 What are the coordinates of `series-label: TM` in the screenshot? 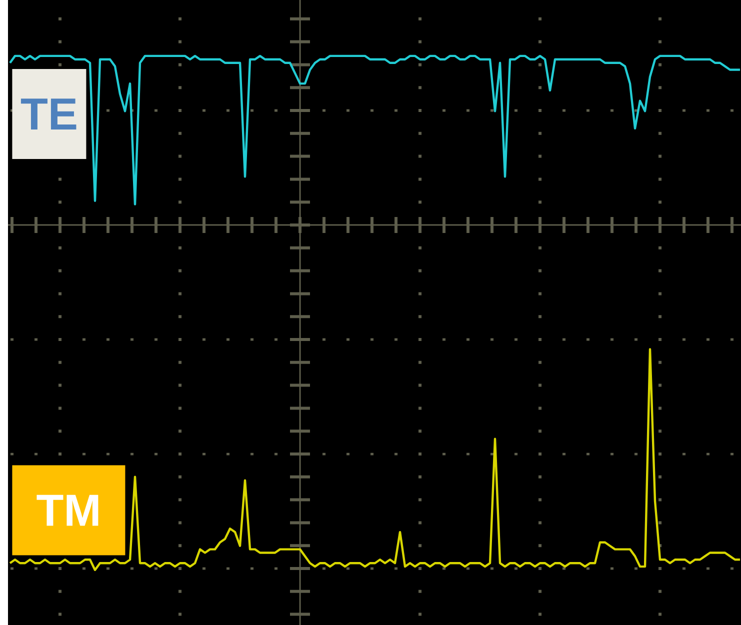 It's located at (67, 510).